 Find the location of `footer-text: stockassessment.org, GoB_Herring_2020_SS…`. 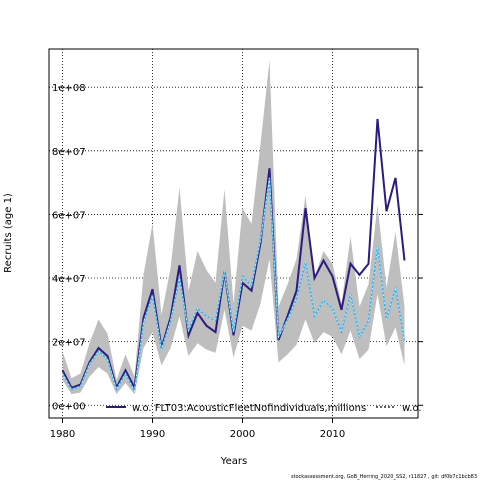

footer-text: stockassessment.org, GoB_Herring_2020_SS… is located at coordinates (384, 477).